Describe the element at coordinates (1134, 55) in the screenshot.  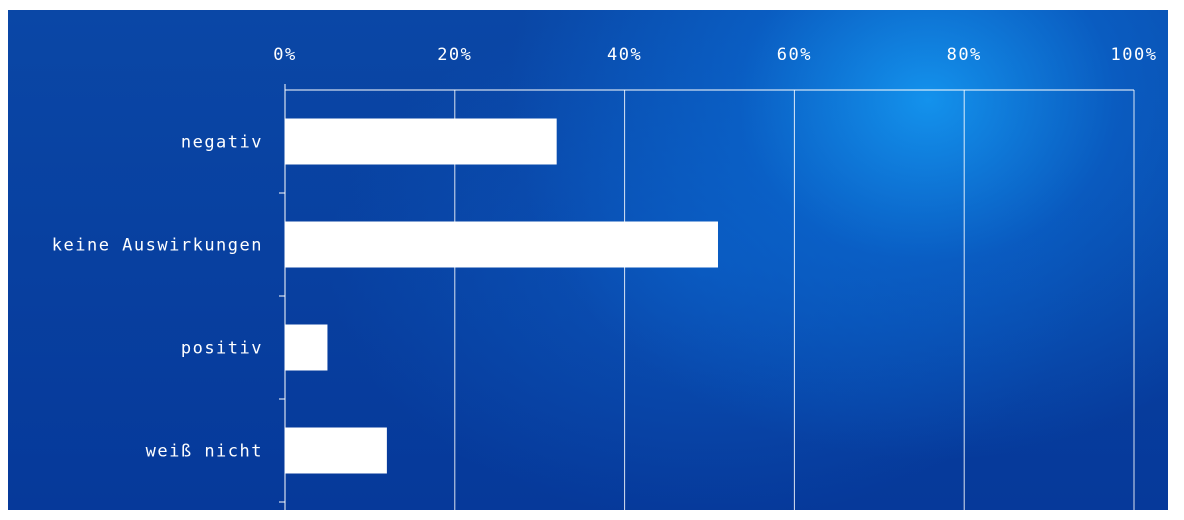
I see `x-tick-label: 100%` at that location.